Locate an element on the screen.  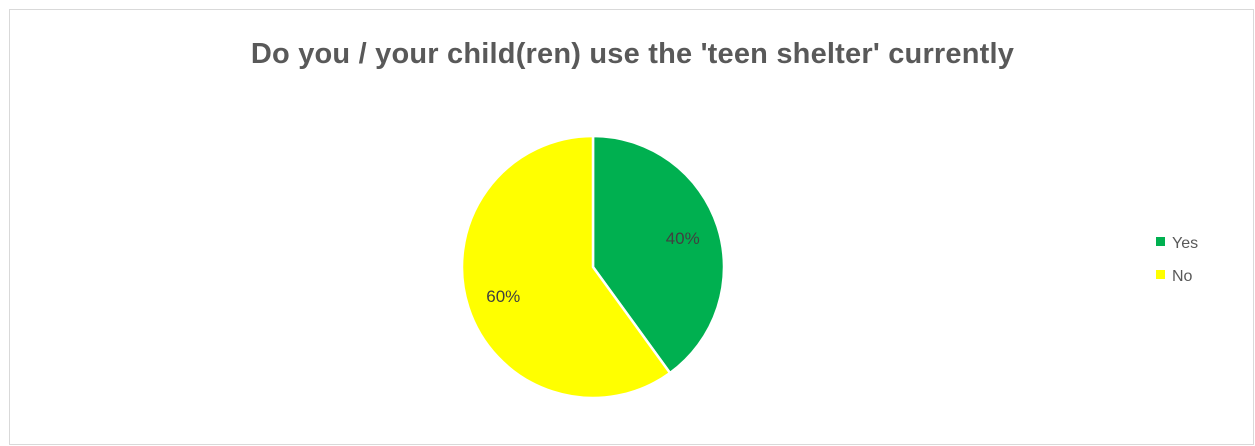
legend-swatch-yes is located at coordinates (1160, 241).